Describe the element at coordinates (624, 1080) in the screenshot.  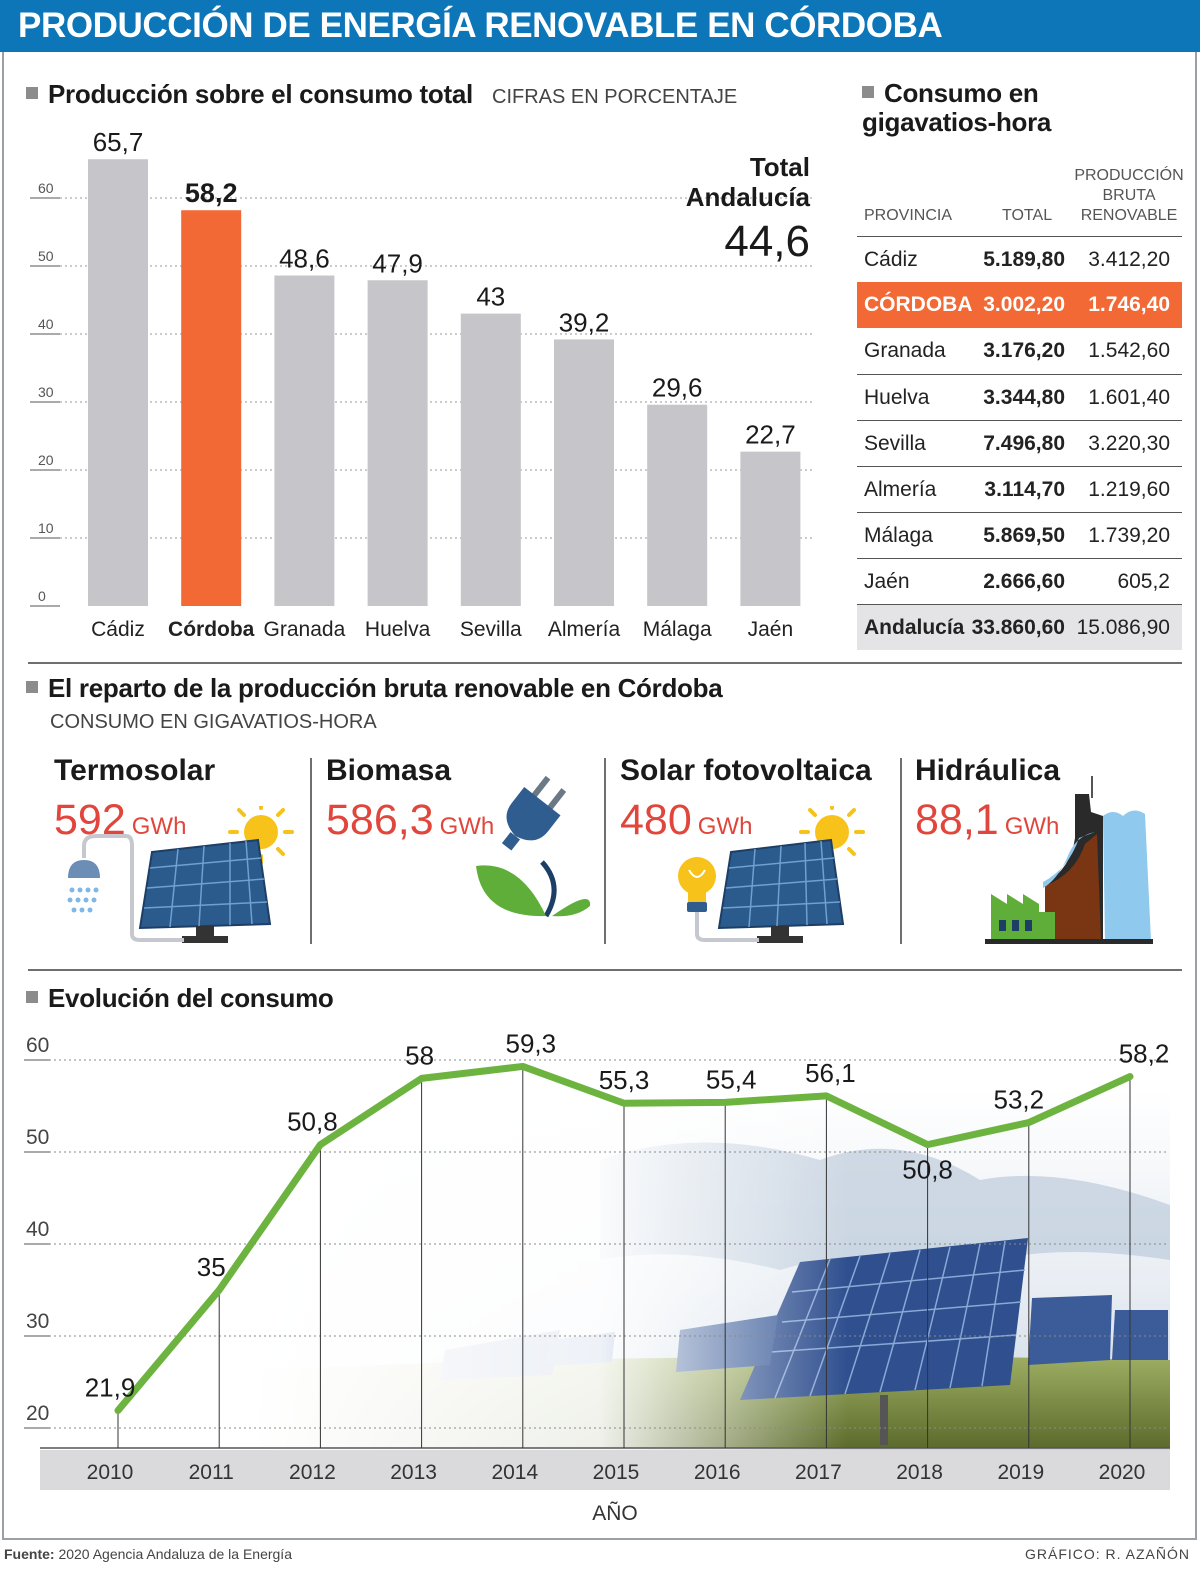
I see `point-value-label: 55,3` at that location.